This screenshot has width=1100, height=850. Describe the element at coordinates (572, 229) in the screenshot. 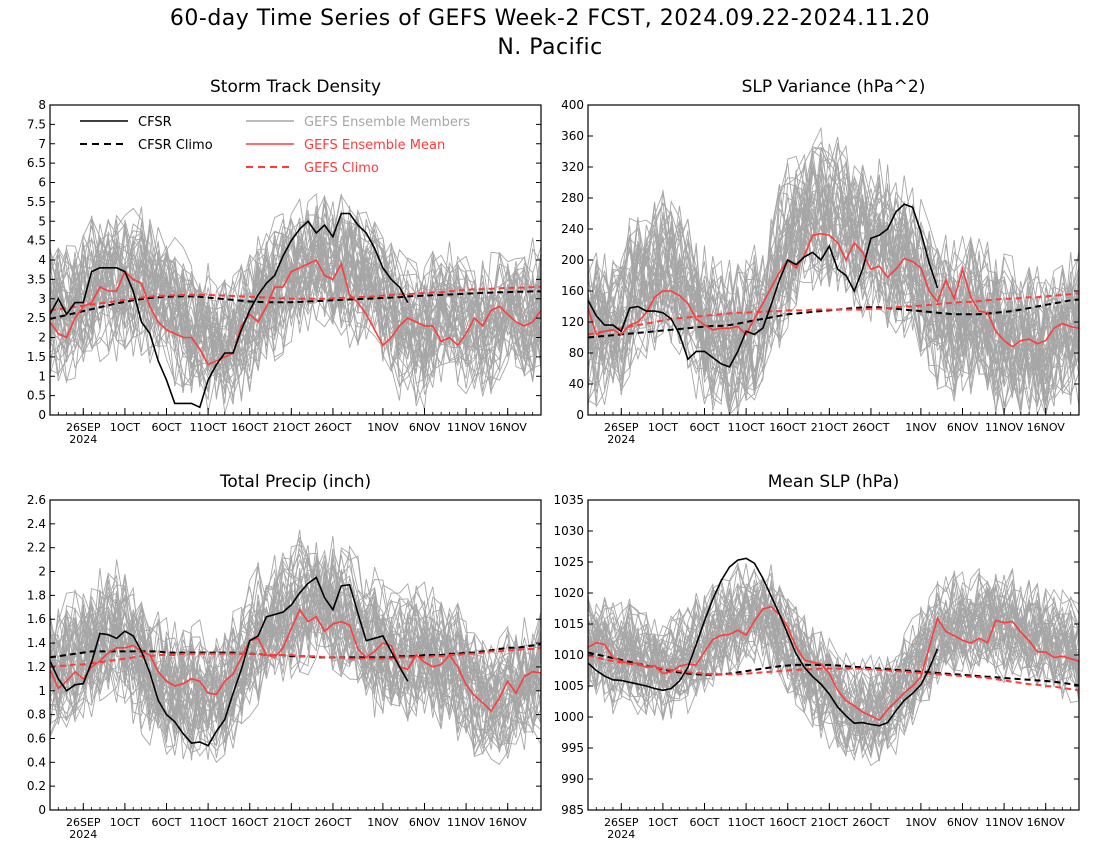

I see `y-tick-label: 240` at that location.